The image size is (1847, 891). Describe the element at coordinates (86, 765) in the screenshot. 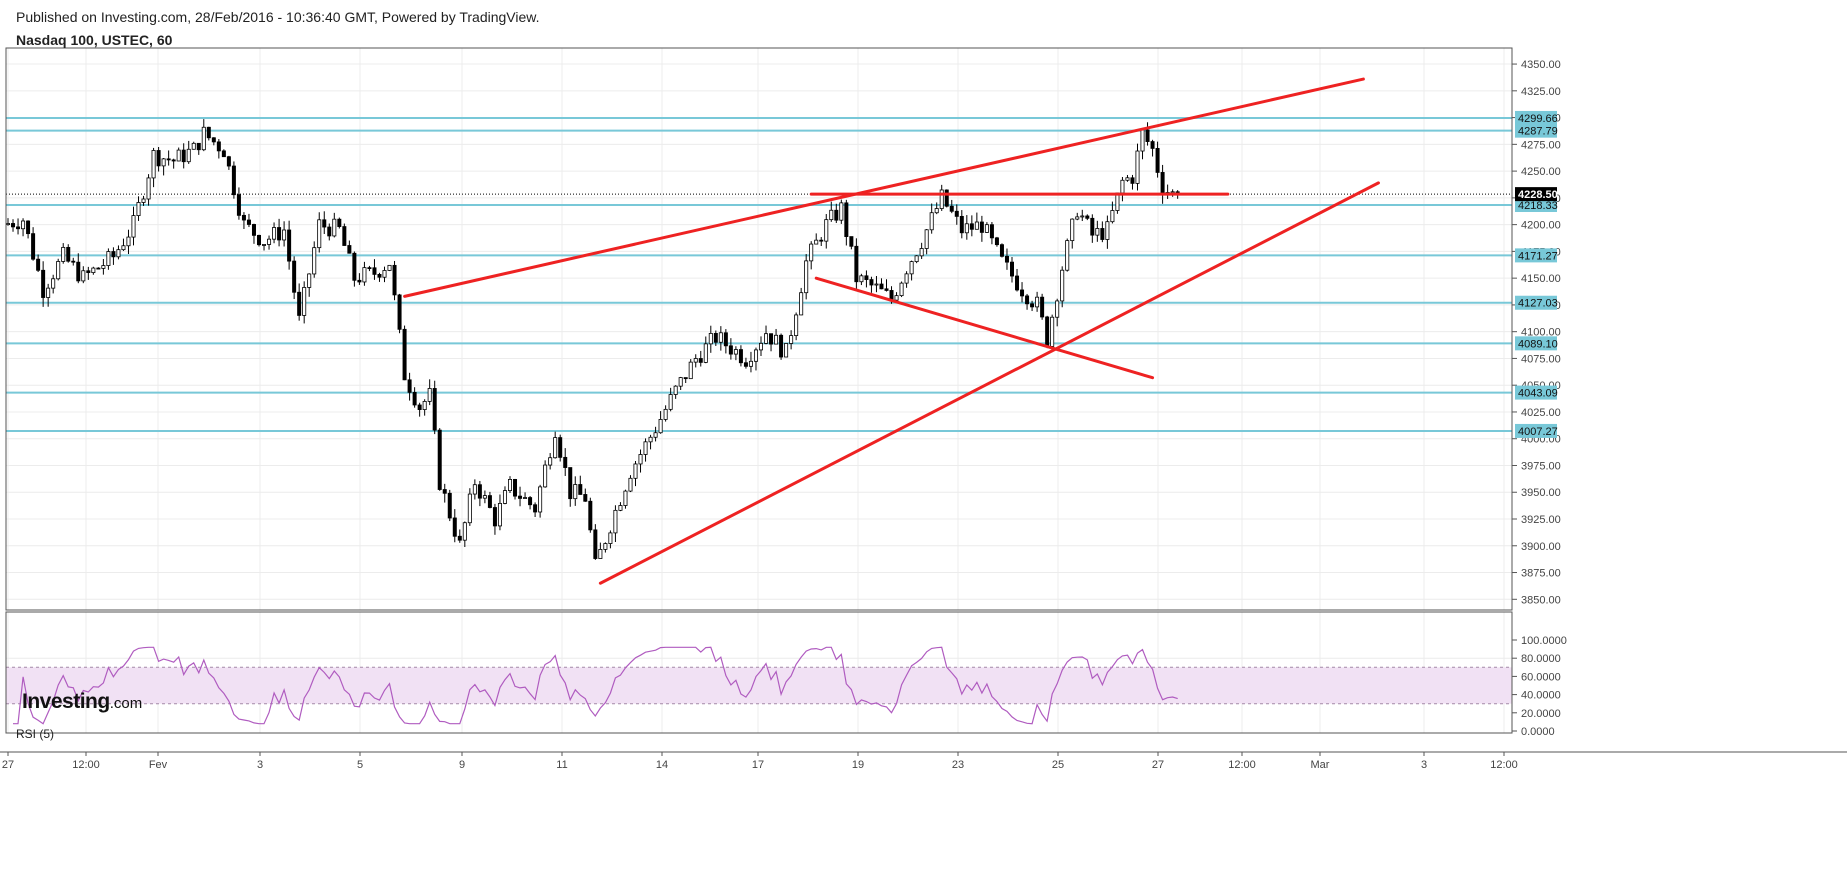

I see `time-tick-label: 12:00` at that location.